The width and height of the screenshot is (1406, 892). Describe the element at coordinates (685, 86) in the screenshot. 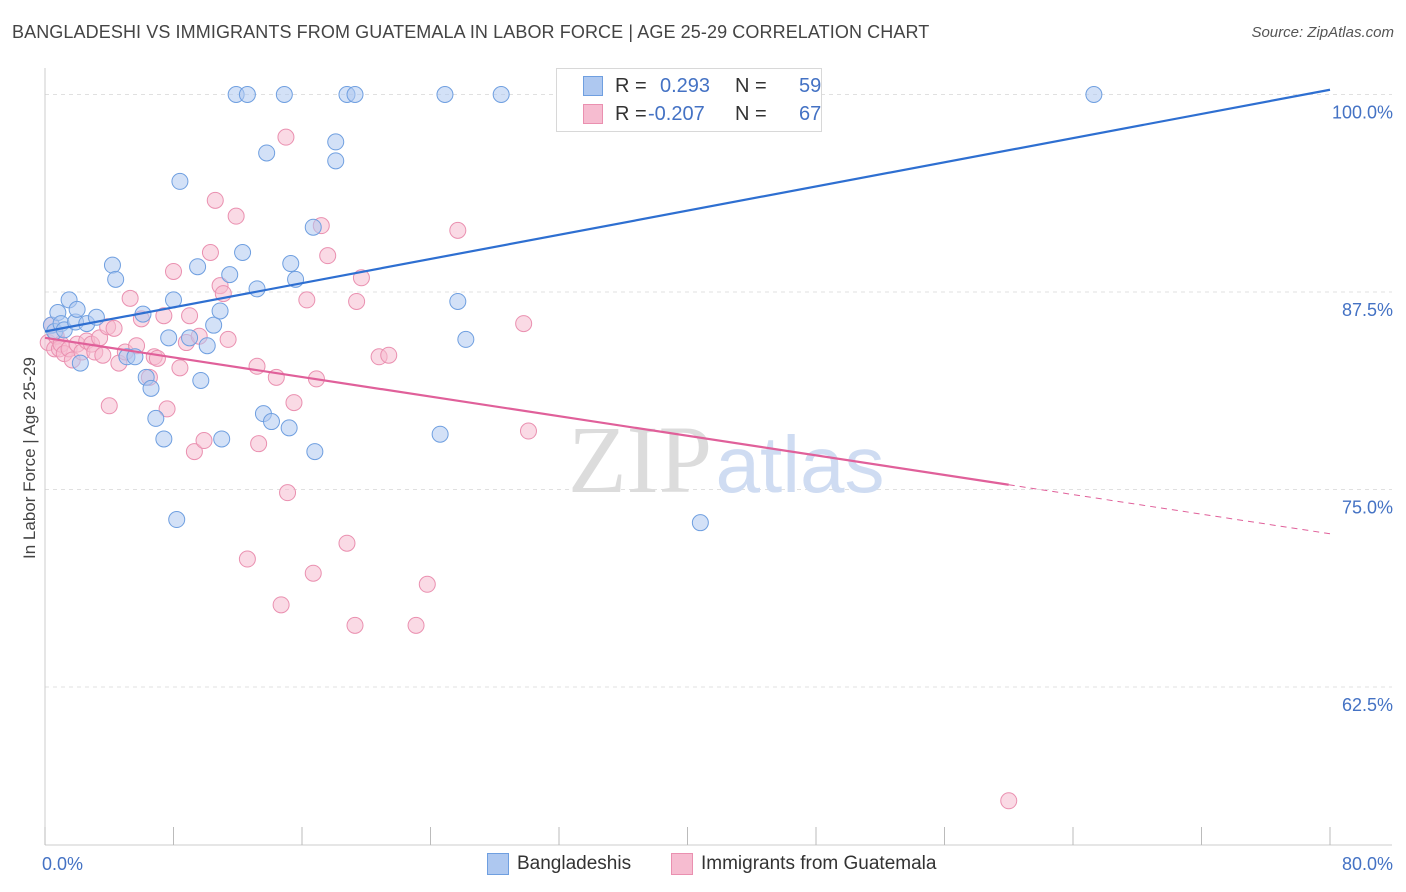

I see `legend-r-value: 0.293` at that location.